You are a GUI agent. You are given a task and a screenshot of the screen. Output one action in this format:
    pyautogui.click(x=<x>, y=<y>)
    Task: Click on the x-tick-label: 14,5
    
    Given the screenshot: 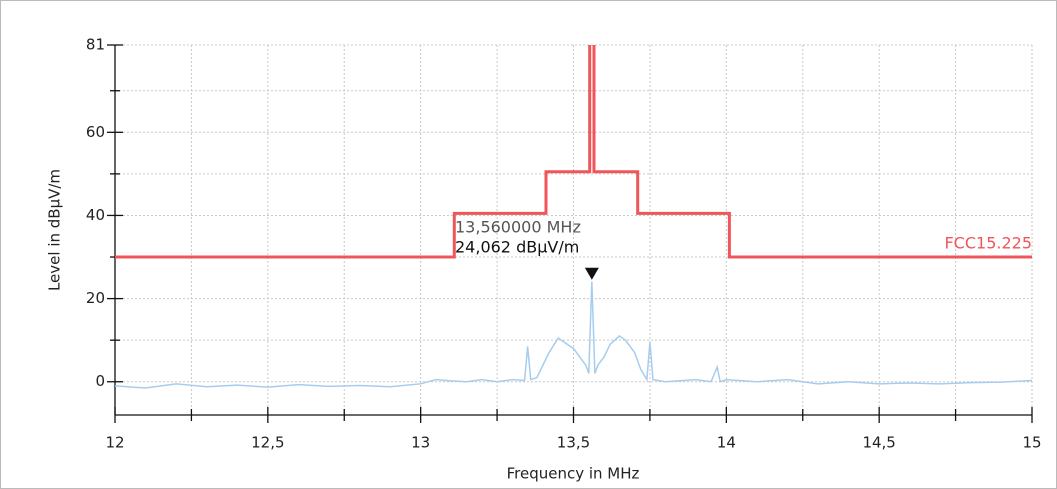 What is the action you would take?
    pyautogui.click(x=878, y=443)
    